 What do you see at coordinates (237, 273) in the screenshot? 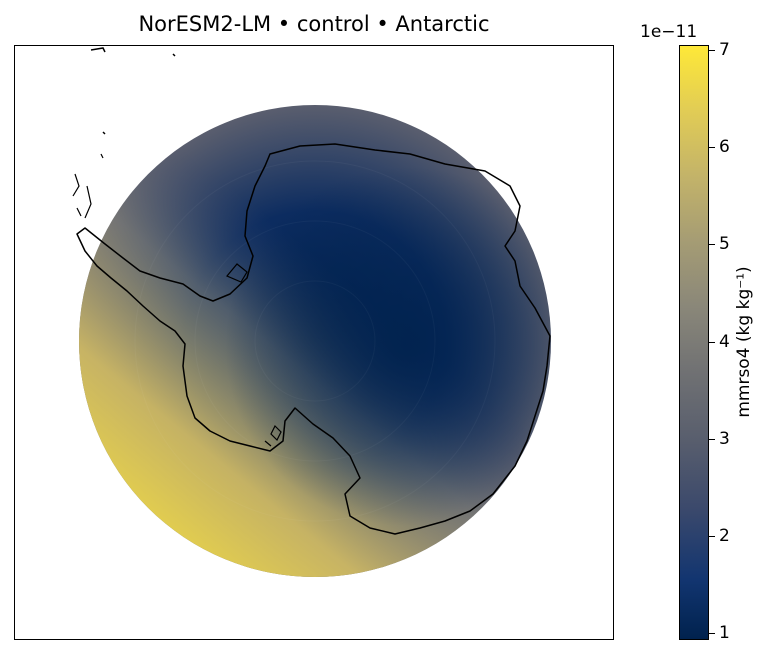
I see `ross-ice-shelf-coast` at bounding box center [237, 273].